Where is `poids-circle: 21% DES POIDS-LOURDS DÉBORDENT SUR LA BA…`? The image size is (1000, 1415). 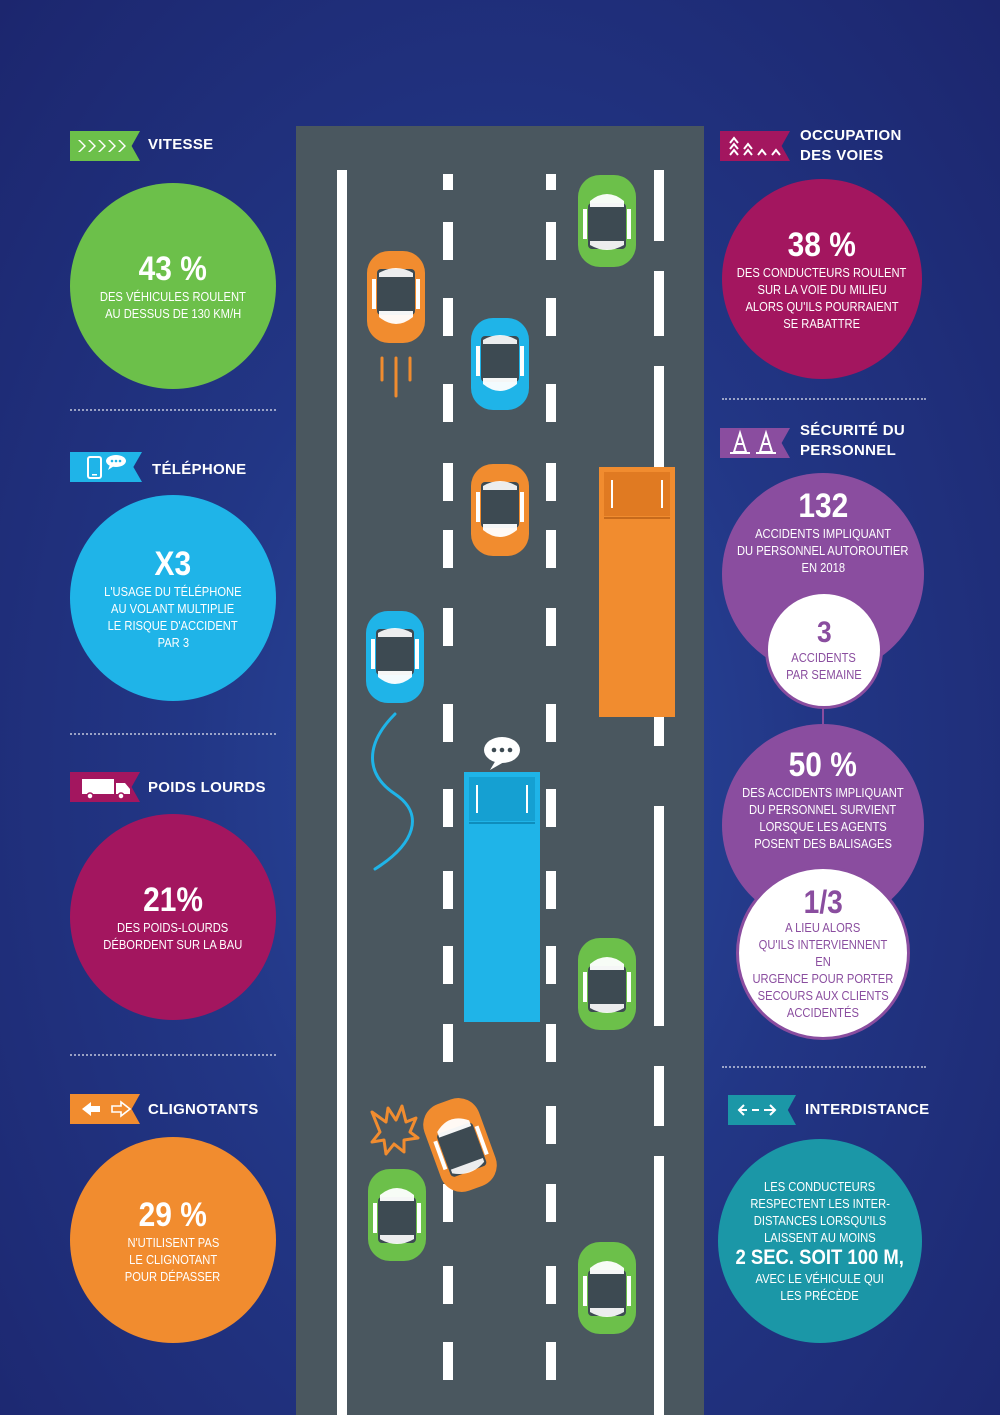 poids-circle: 21% DES POIDS-LOURDS DÉBORDENT SUR LA BA… is located at coordinates (173, 917).